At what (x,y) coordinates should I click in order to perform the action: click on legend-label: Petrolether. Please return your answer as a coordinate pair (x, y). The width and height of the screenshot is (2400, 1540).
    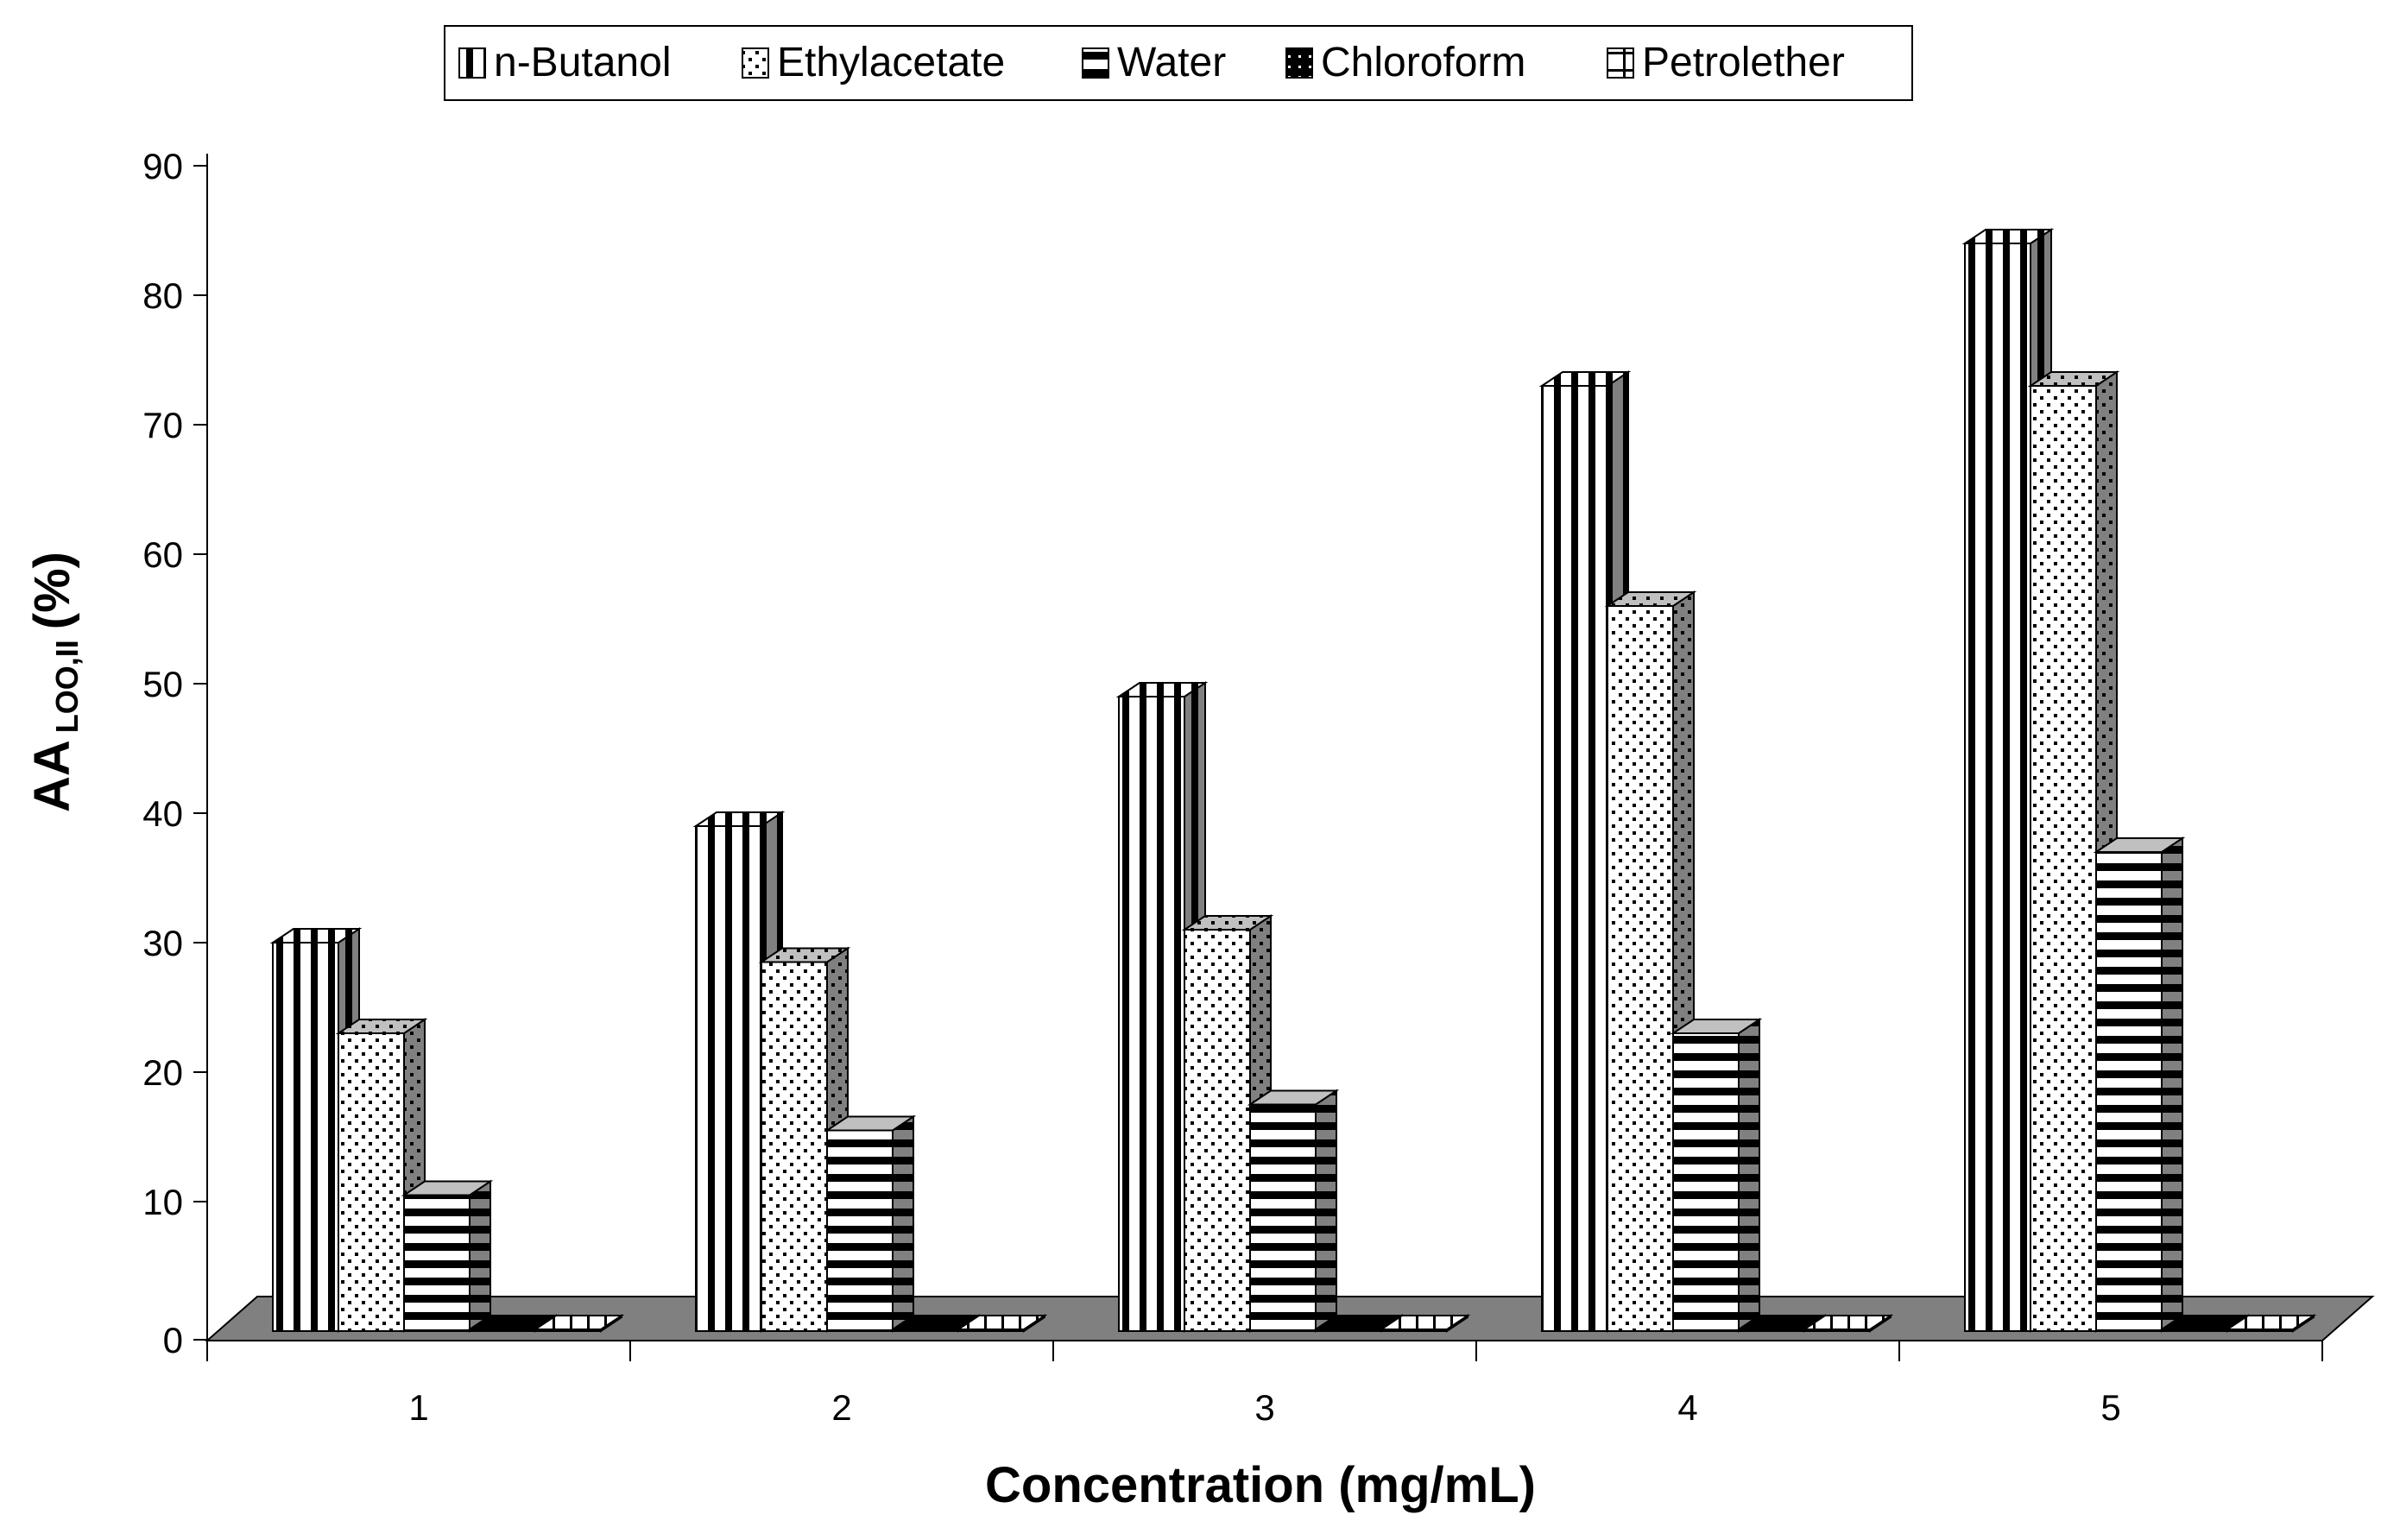
    Looking at the image, I should click on (1743, 62).